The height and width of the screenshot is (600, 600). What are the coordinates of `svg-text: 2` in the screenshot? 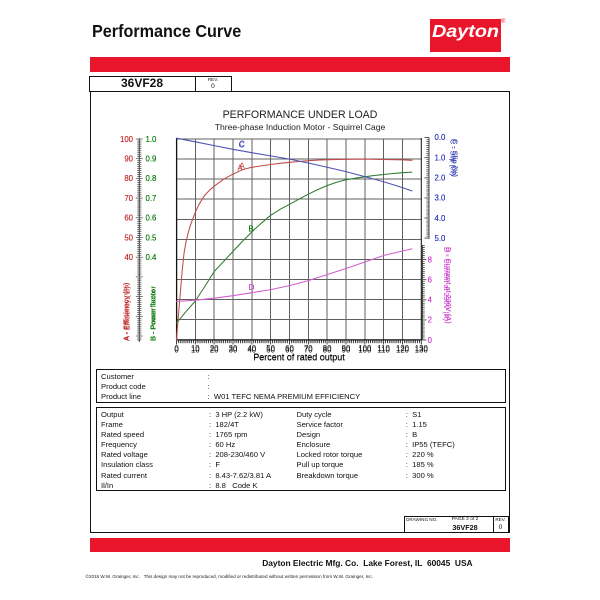 It's located at (430, 320).